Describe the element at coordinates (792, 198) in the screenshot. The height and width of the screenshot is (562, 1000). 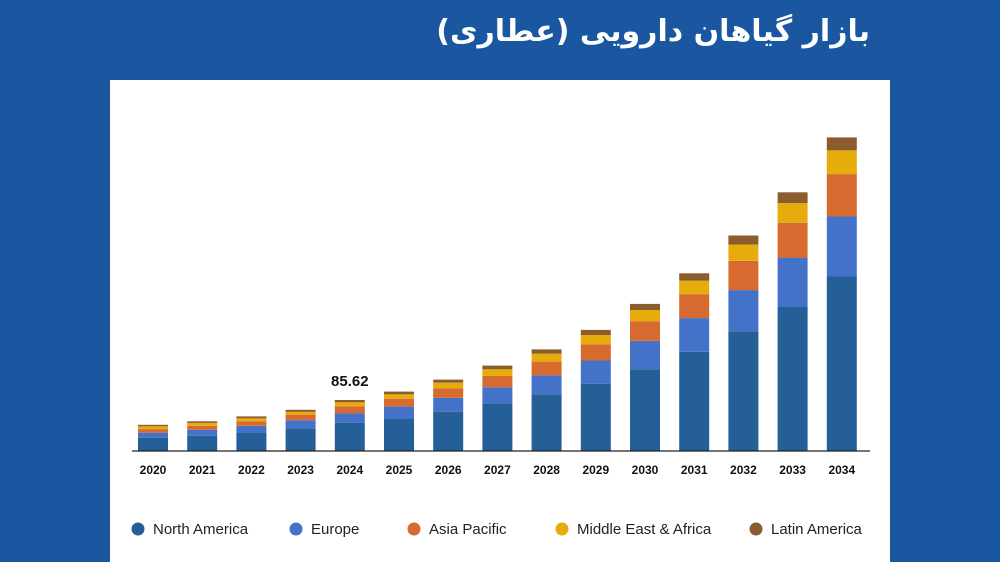
I see `bar-segment-2033-latin-america` at that location.